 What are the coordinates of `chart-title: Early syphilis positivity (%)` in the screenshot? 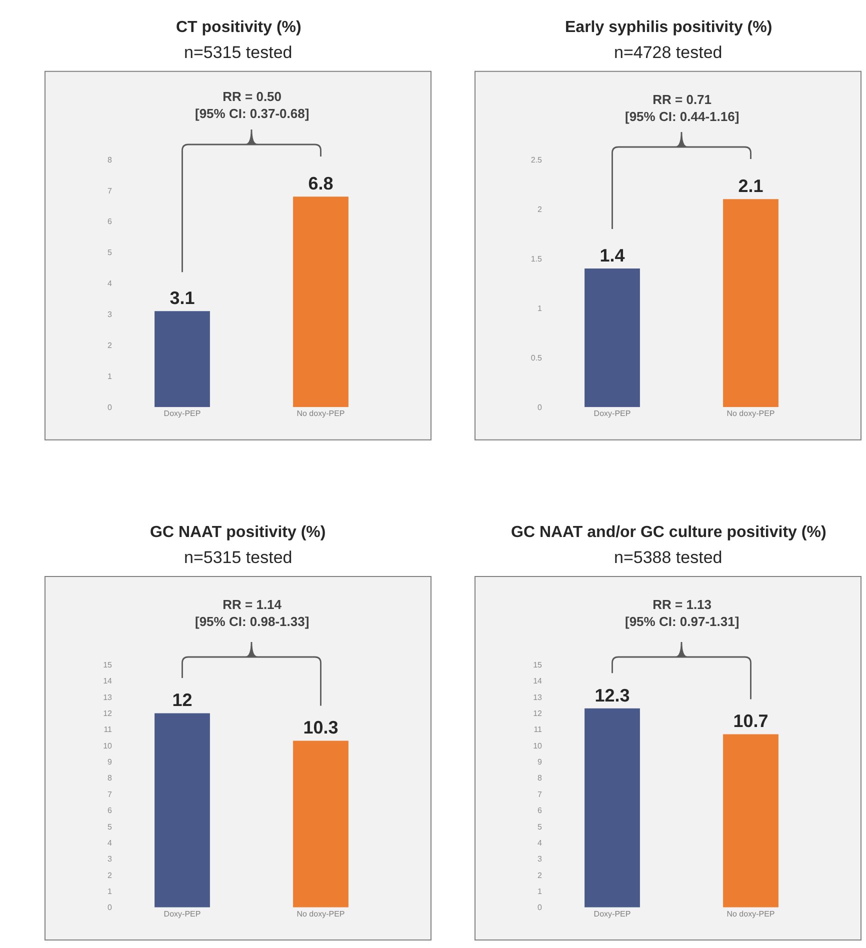 It's located at (668, 27).